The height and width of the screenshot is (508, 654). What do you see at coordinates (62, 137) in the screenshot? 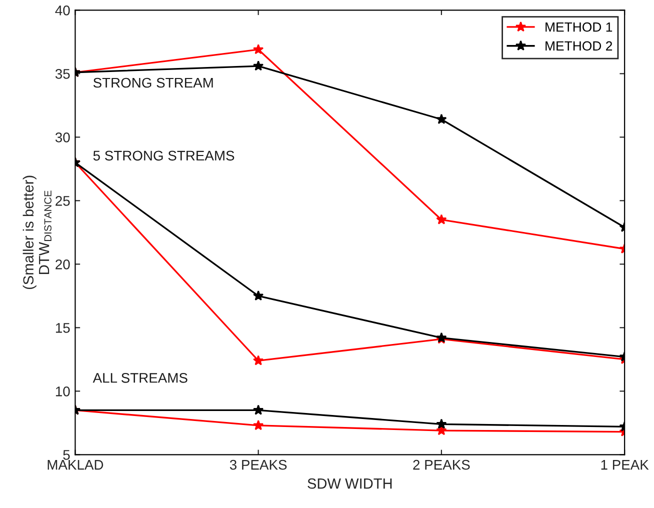
I see `y-tick-label: 30` at bounding box center [62, 137].